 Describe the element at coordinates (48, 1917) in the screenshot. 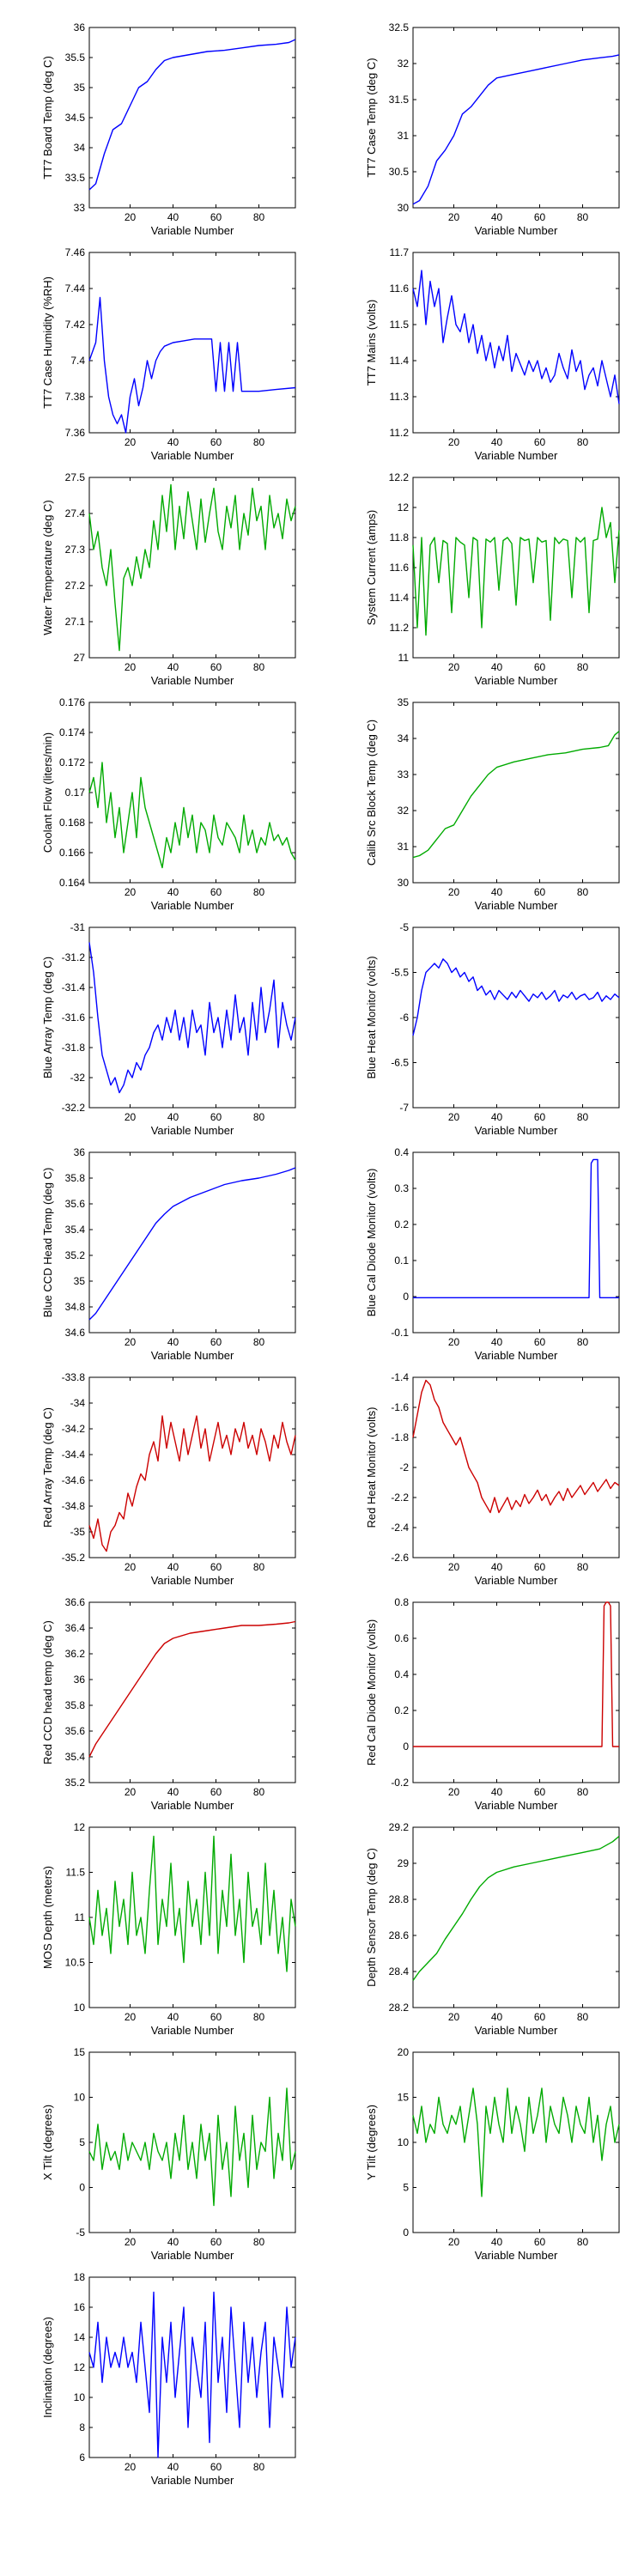

I see `y-axis-label: MOS Depth (meters)` at that location.